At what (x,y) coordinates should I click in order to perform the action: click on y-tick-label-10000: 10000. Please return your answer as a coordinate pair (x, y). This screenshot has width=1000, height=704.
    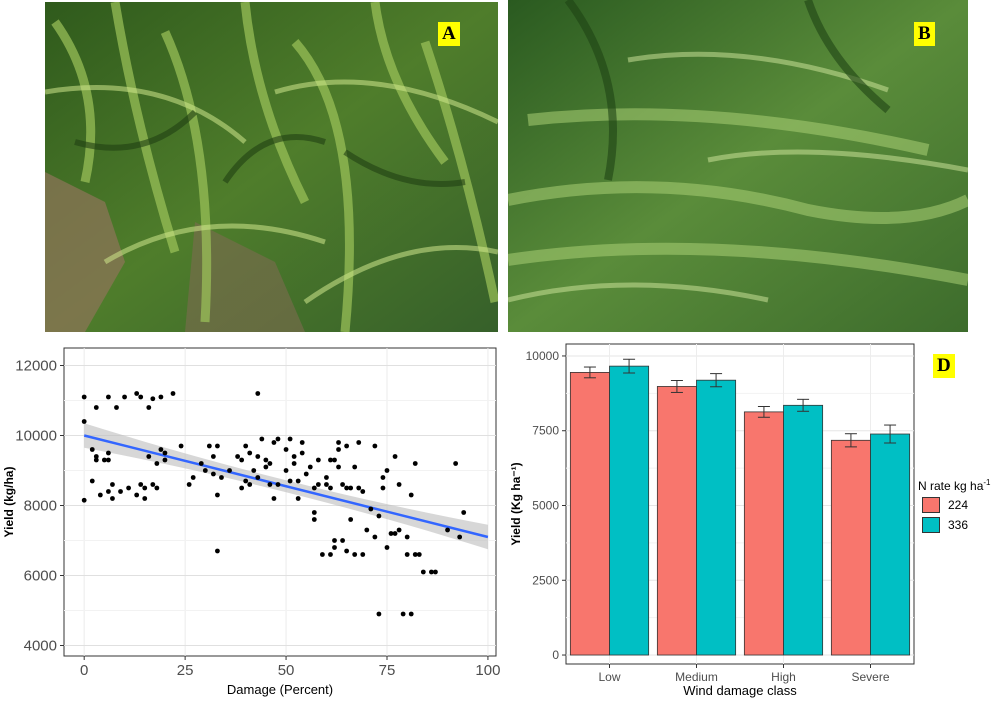
    Looking at the image, I should click on (36, 436).